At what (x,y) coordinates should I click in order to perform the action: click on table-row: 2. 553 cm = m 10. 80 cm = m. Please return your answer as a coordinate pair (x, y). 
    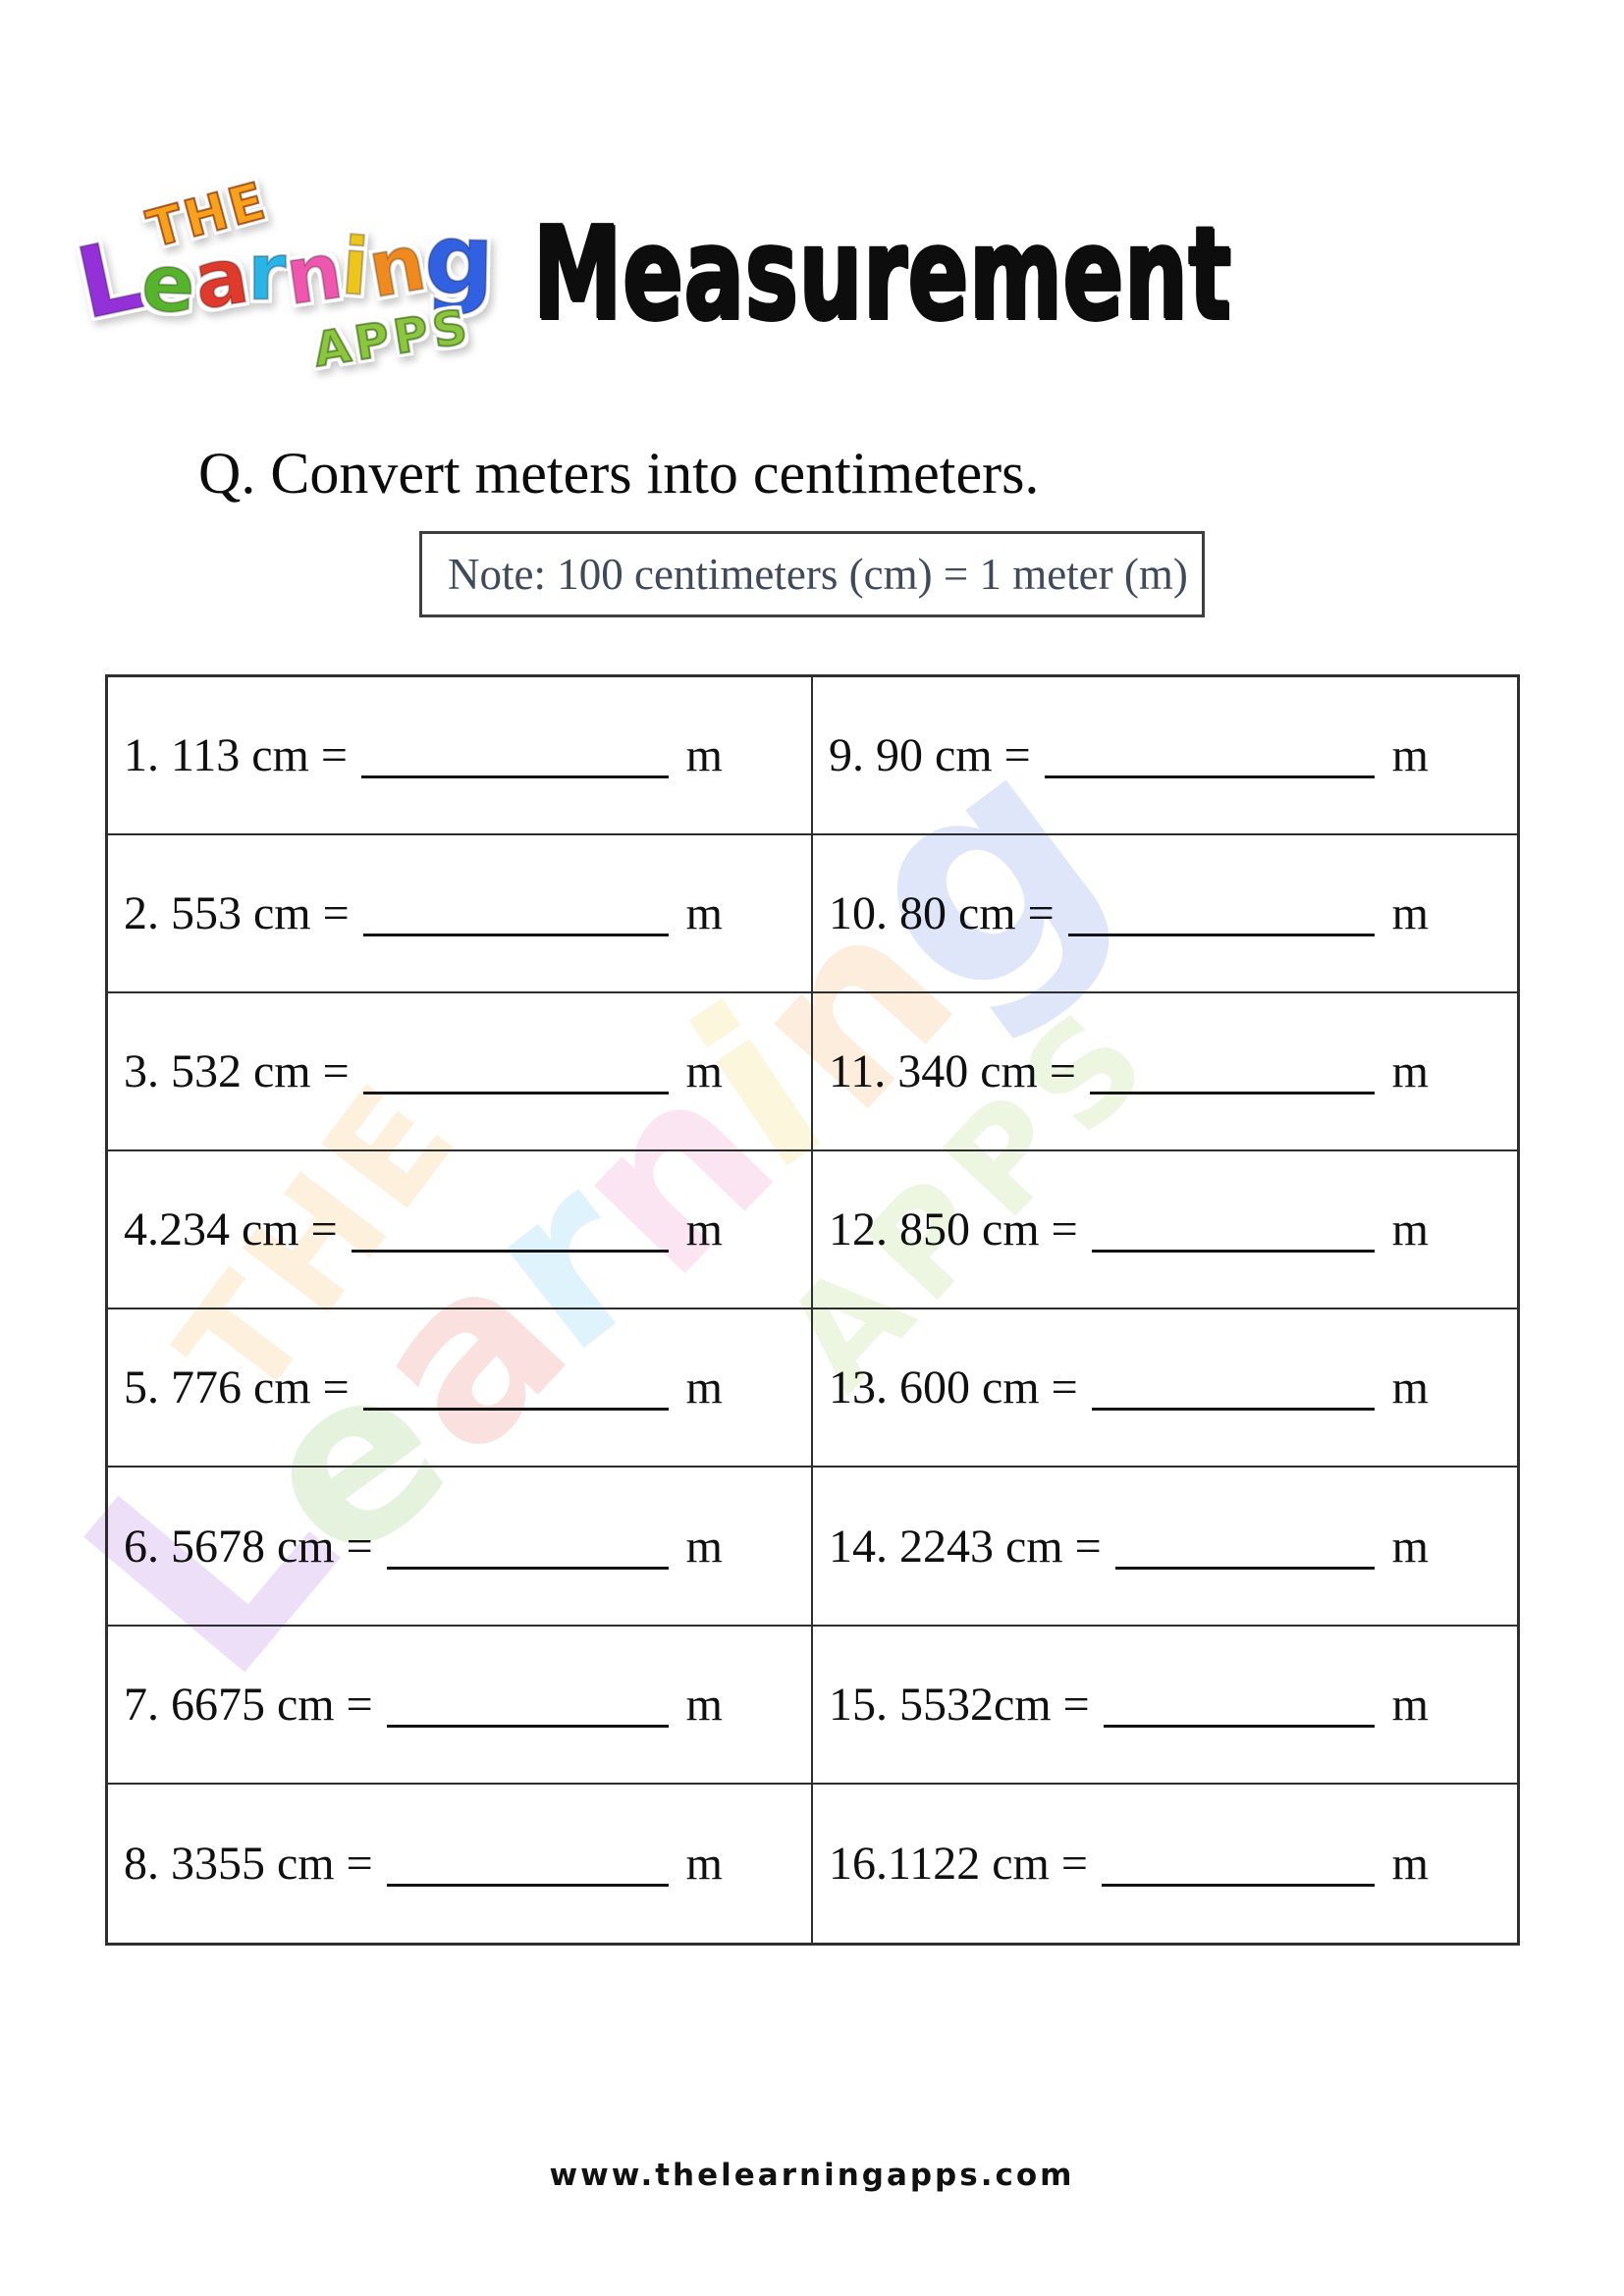
    Looking at the image, I should click on (812, 914).